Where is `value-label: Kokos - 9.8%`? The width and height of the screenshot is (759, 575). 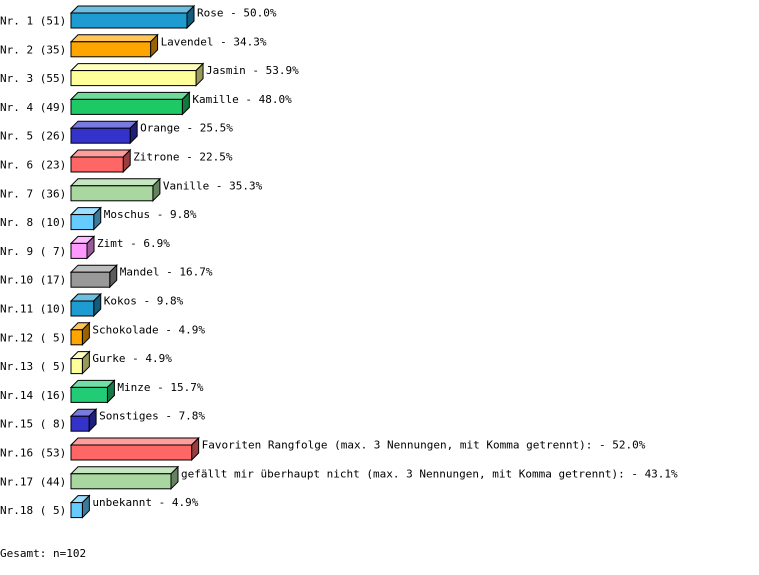
value-label: Kokos - 9.8% is located at coordinates (144, 301).